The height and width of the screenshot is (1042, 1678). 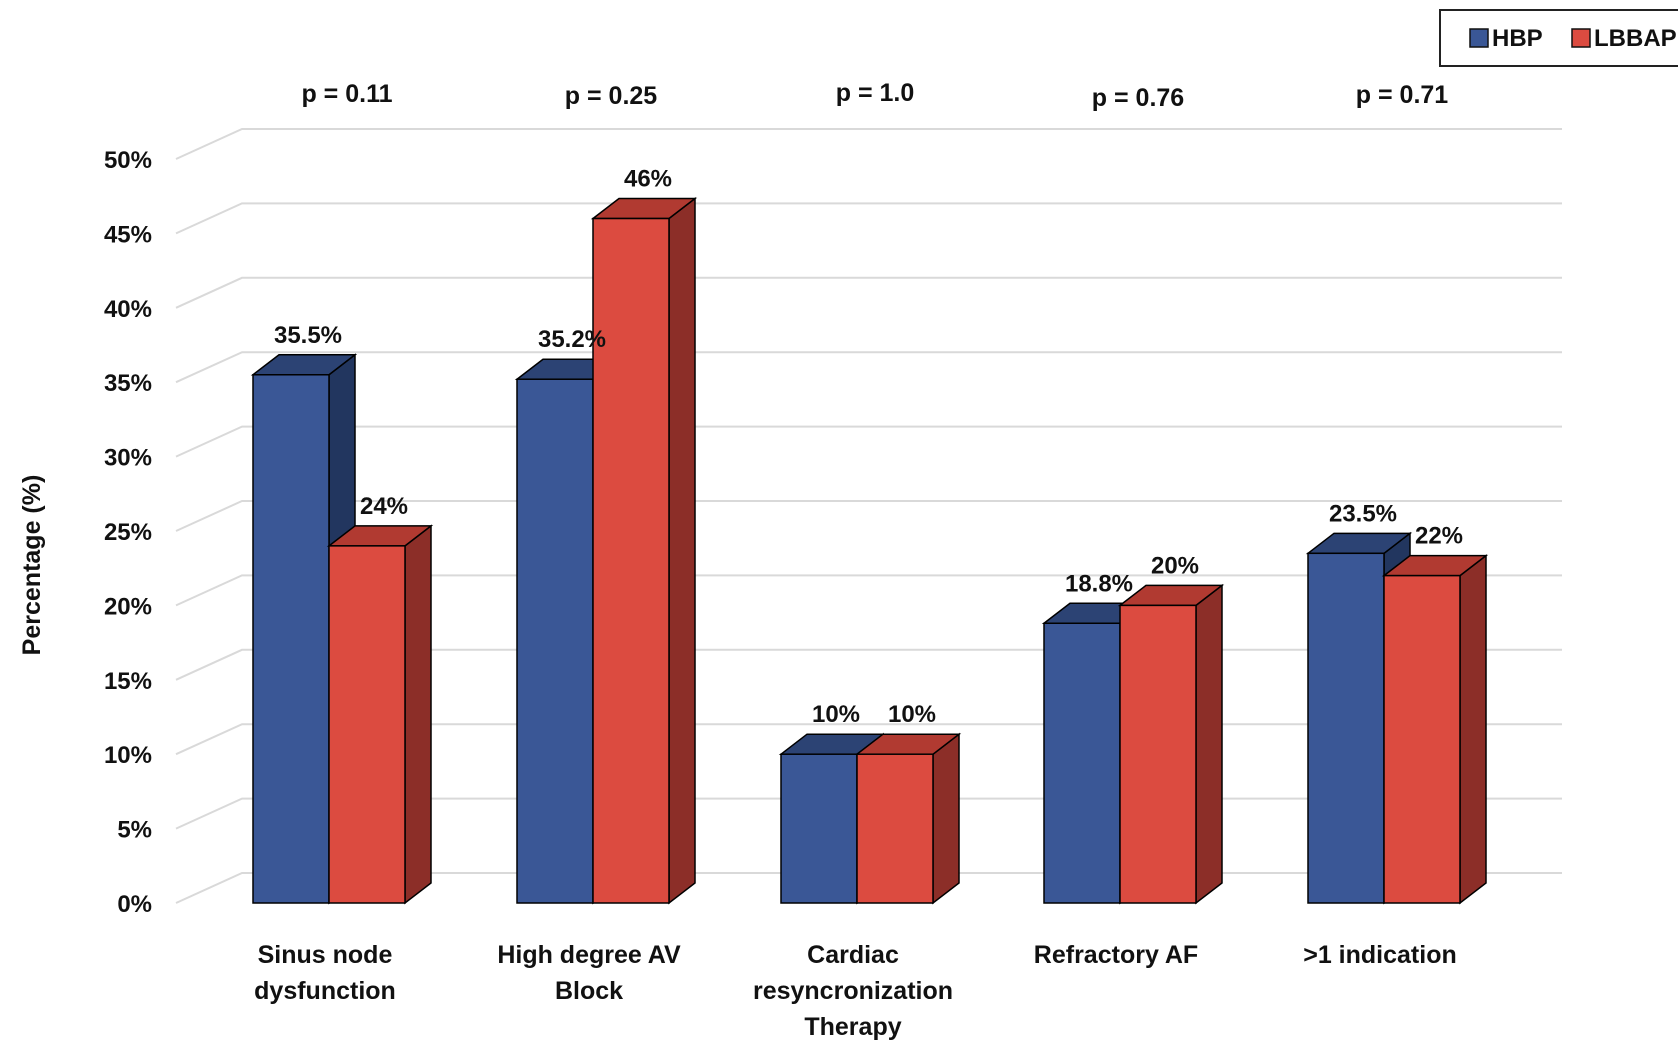 What do you see at coordinates (128, 383) in the screenshot?
I see `y-tick-label: 35%` at bounding box center [128, 383].